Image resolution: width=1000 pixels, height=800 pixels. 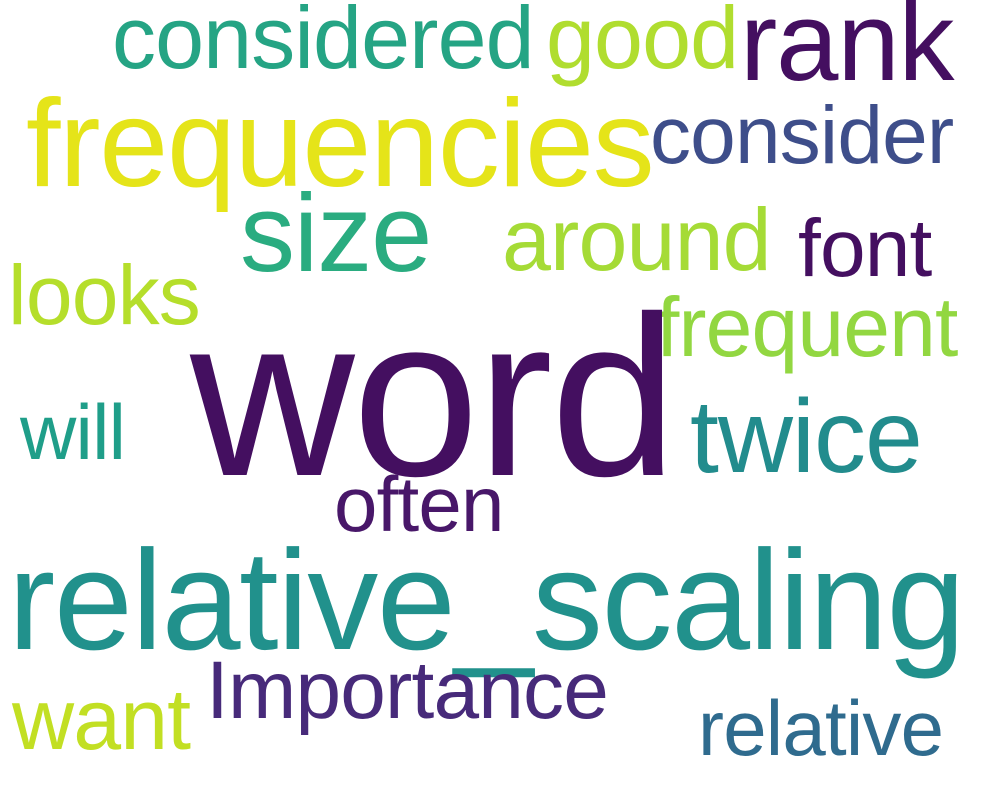 What do you see at coordinates (642, 43) in the screenshot?
I see `word-good: good` at bounding box center [642, 43].